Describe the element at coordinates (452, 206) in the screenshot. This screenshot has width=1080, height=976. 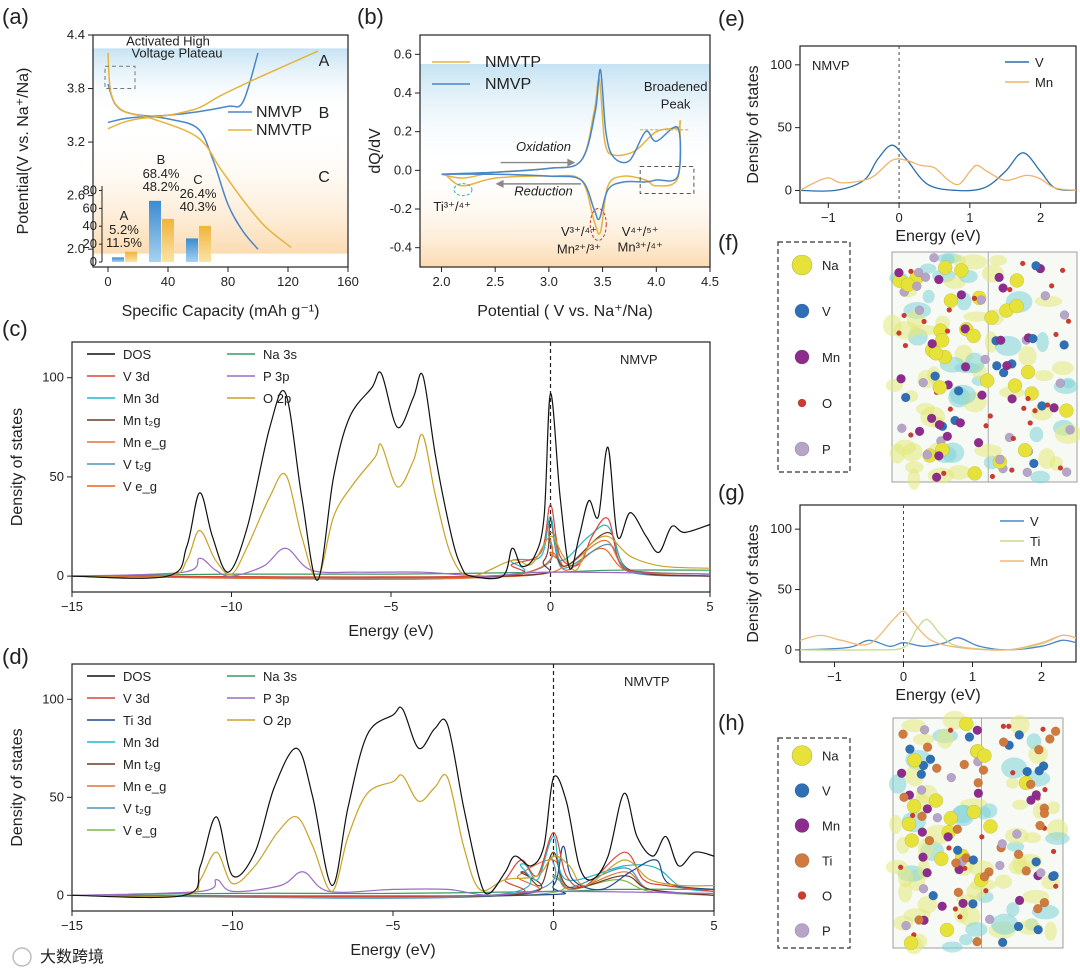
I see `b-annotation: Ti³⁺/⁴⁺` at that location.